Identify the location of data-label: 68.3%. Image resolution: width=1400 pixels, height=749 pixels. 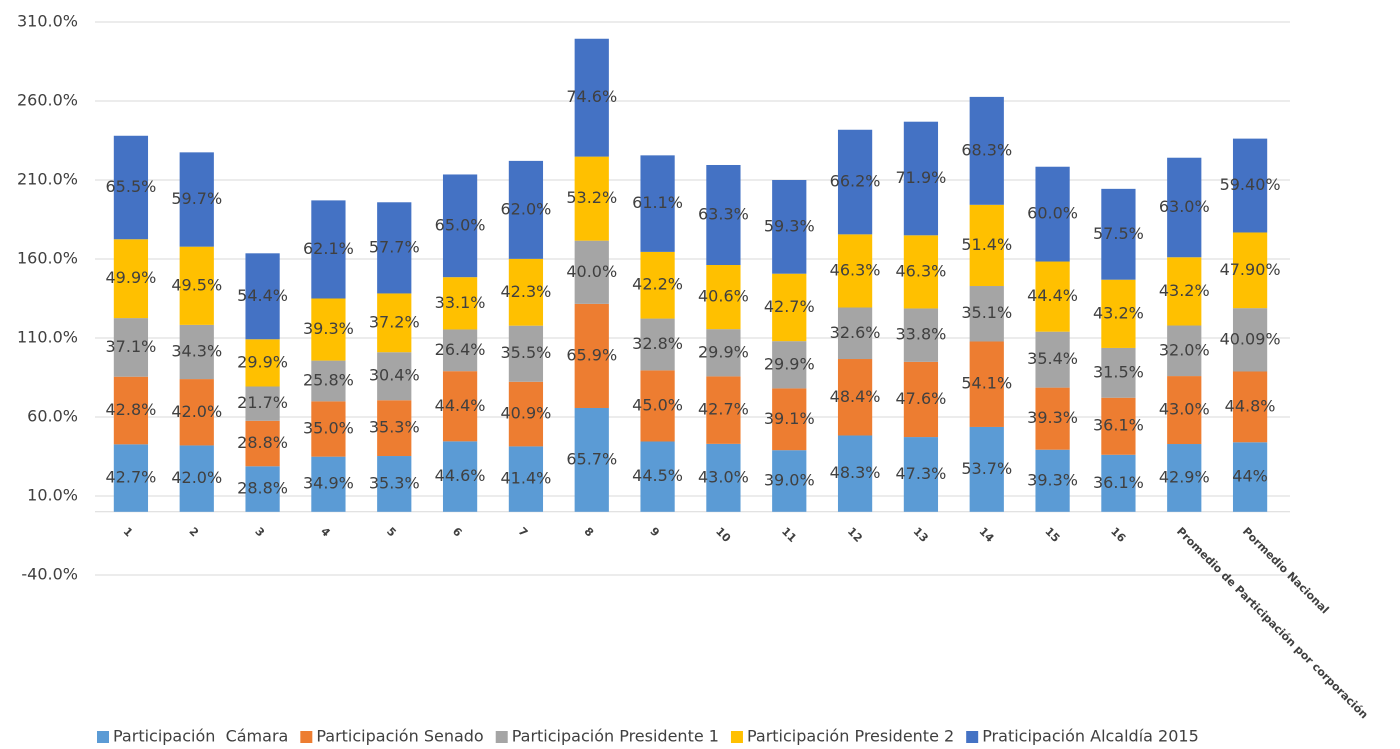
(986, 149).